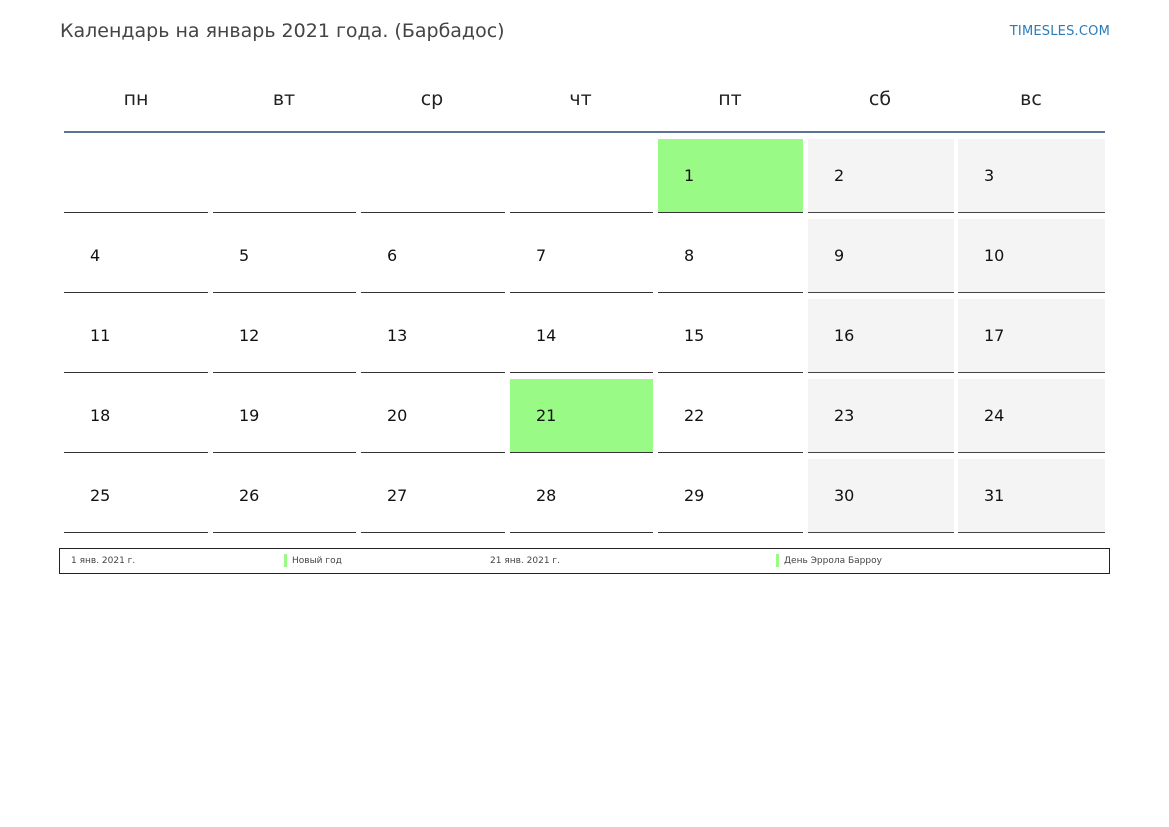  What do you see at coordinates (136, 99) in the screenshot?
I see `weekday-label: пн` at bounding box center [136, 99].